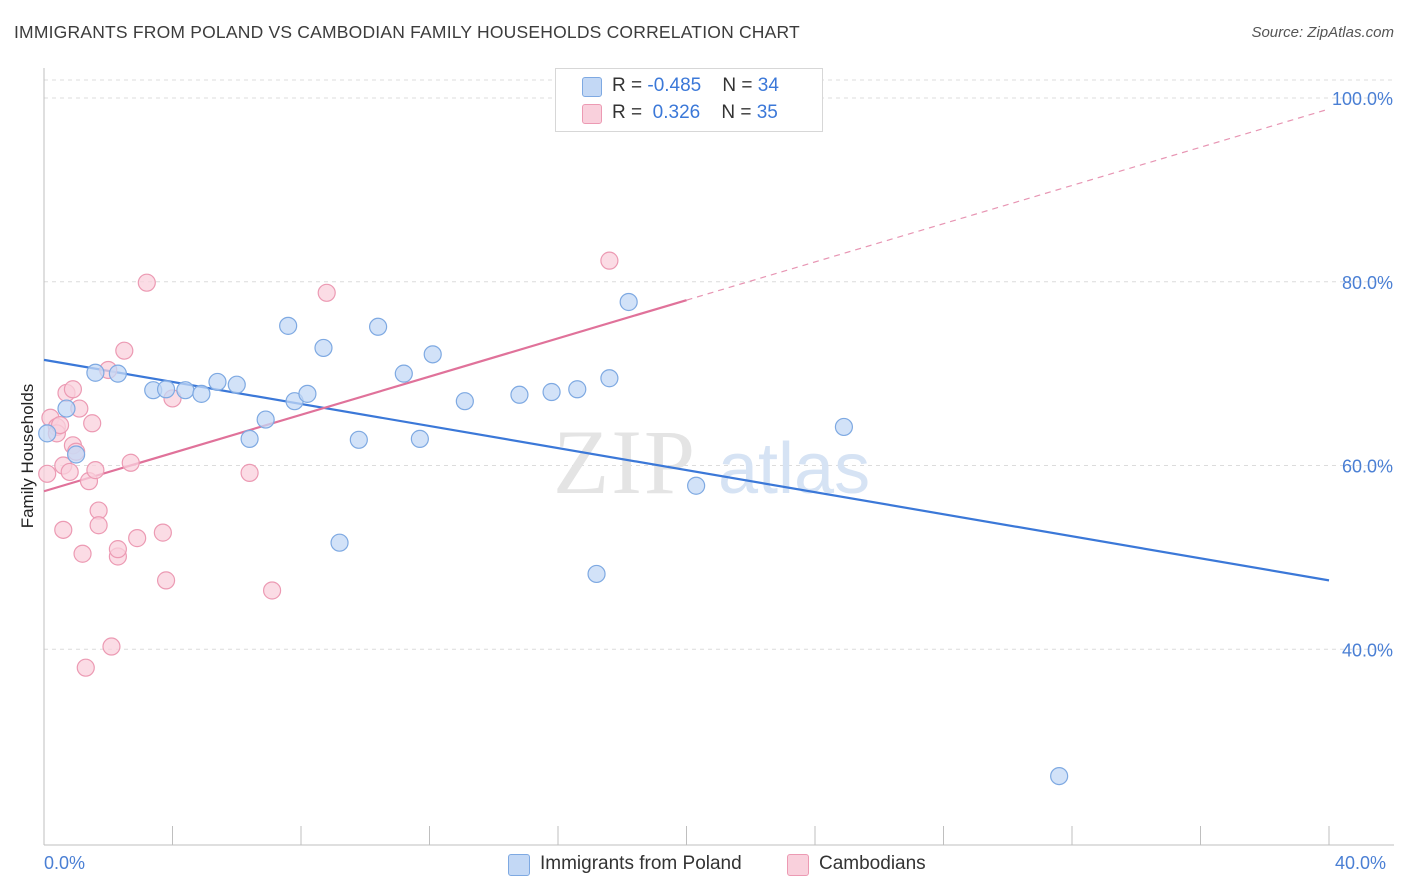 This screenshot has height=892, width=1406. What do you see at coordinates (1360, 863) in the screenshot?
I see `x-tick-label-max: 40.0%` at bounding box center [1360, 863].